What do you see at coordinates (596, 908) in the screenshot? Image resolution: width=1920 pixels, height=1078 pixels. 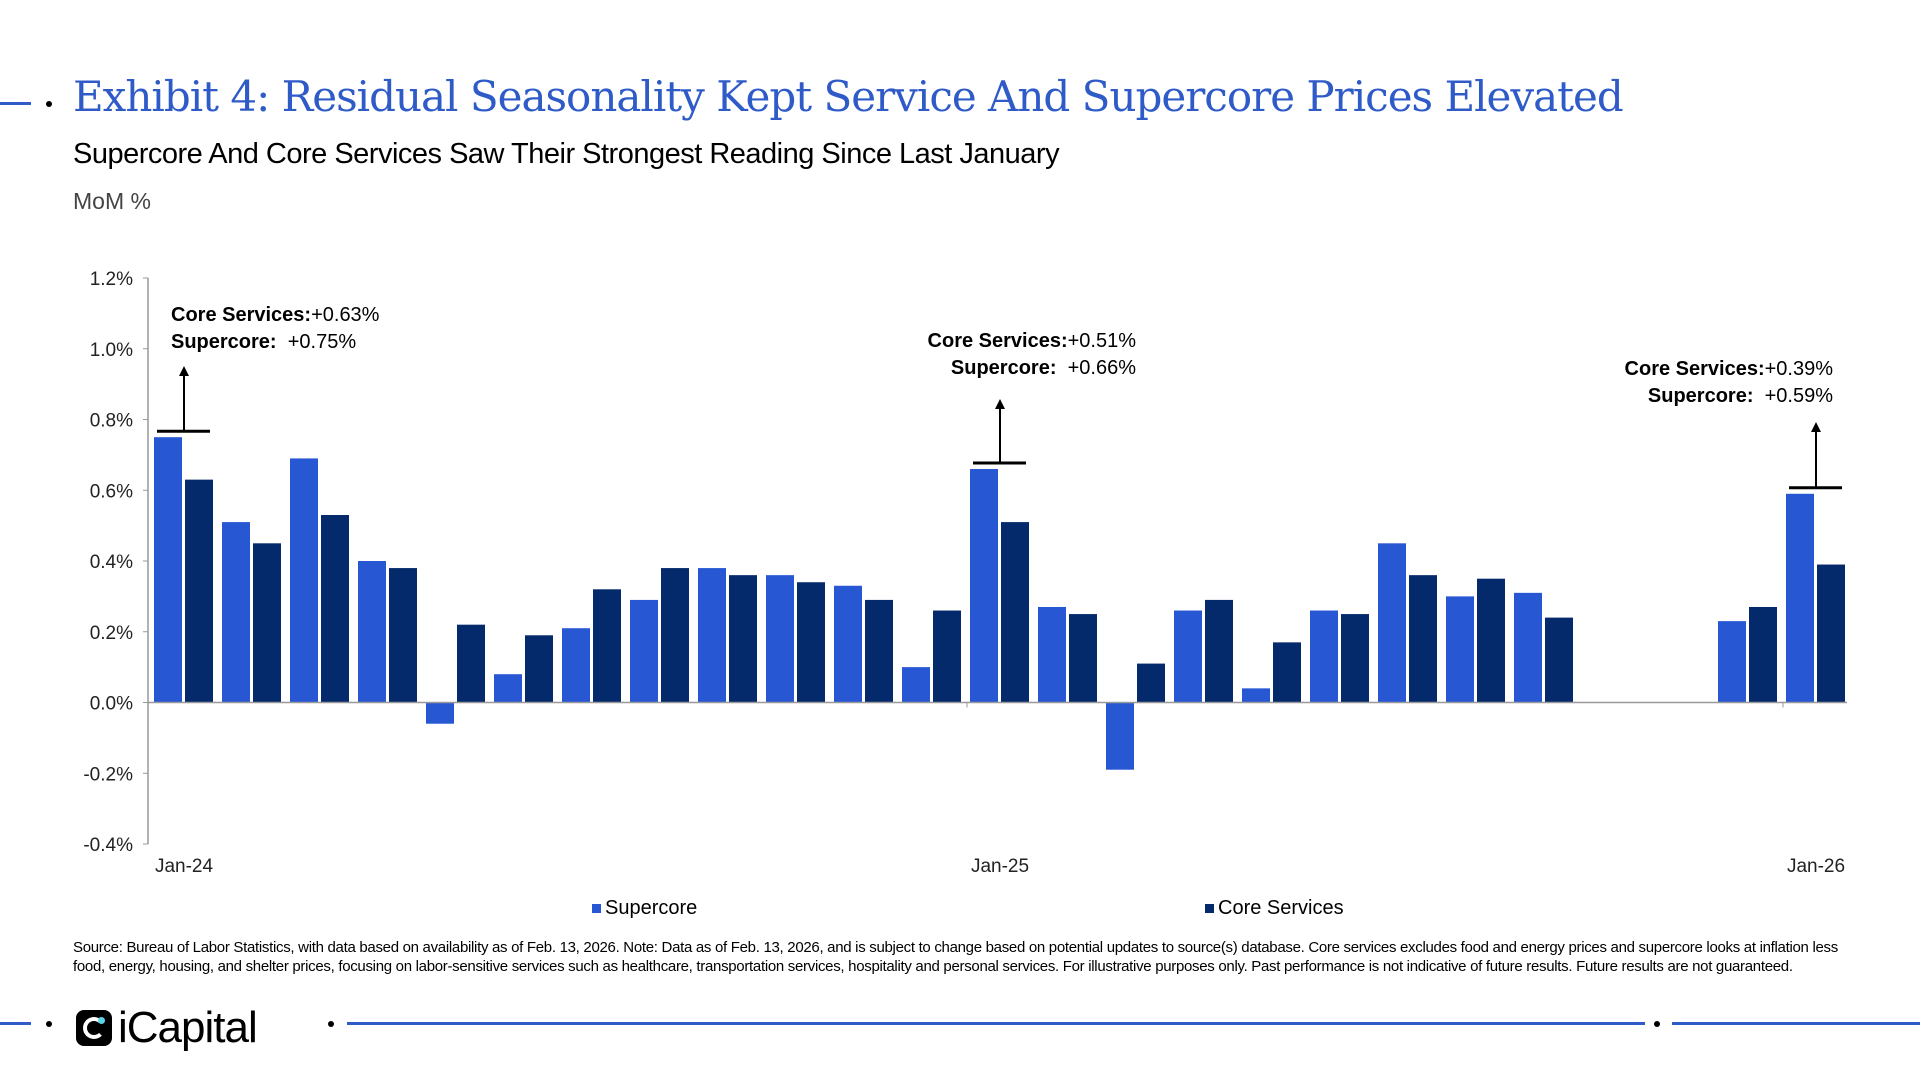 I see `legend-swatch-supercore` at bounding box center [596, 908].